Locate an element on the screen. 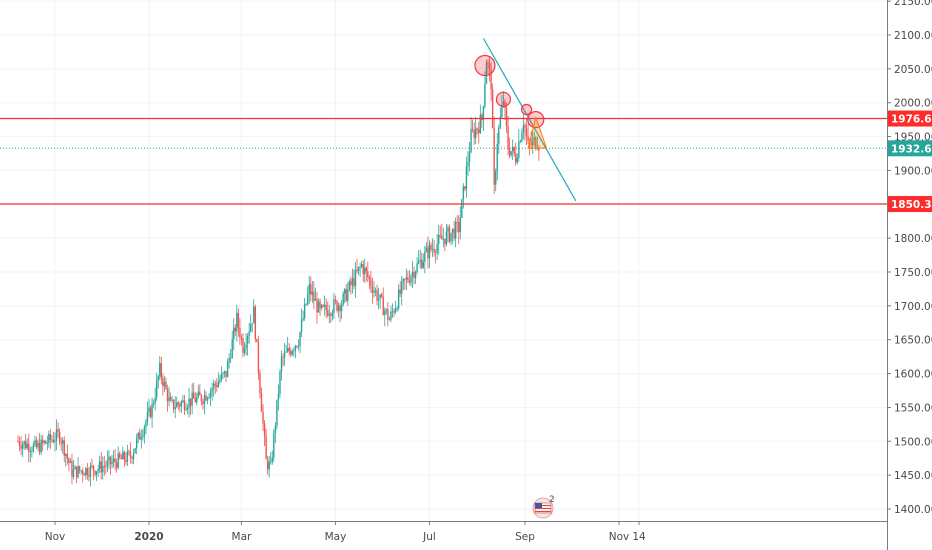  triangle-marker is located at coordinates (537, 132).